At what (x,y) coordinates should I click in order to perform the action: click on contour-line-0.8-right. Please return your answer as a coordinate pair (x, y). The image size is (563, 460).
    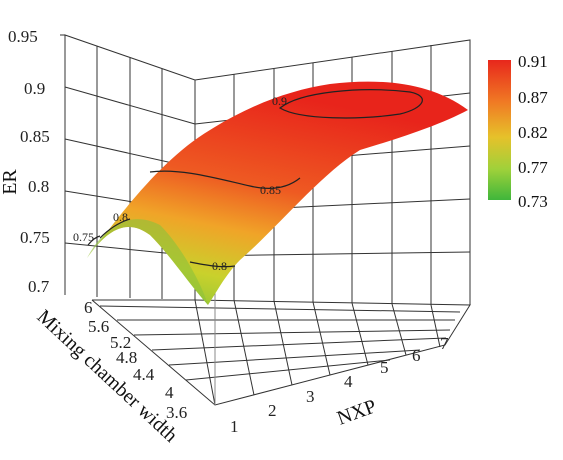
    Looking at the image, I should click on (212, 264).